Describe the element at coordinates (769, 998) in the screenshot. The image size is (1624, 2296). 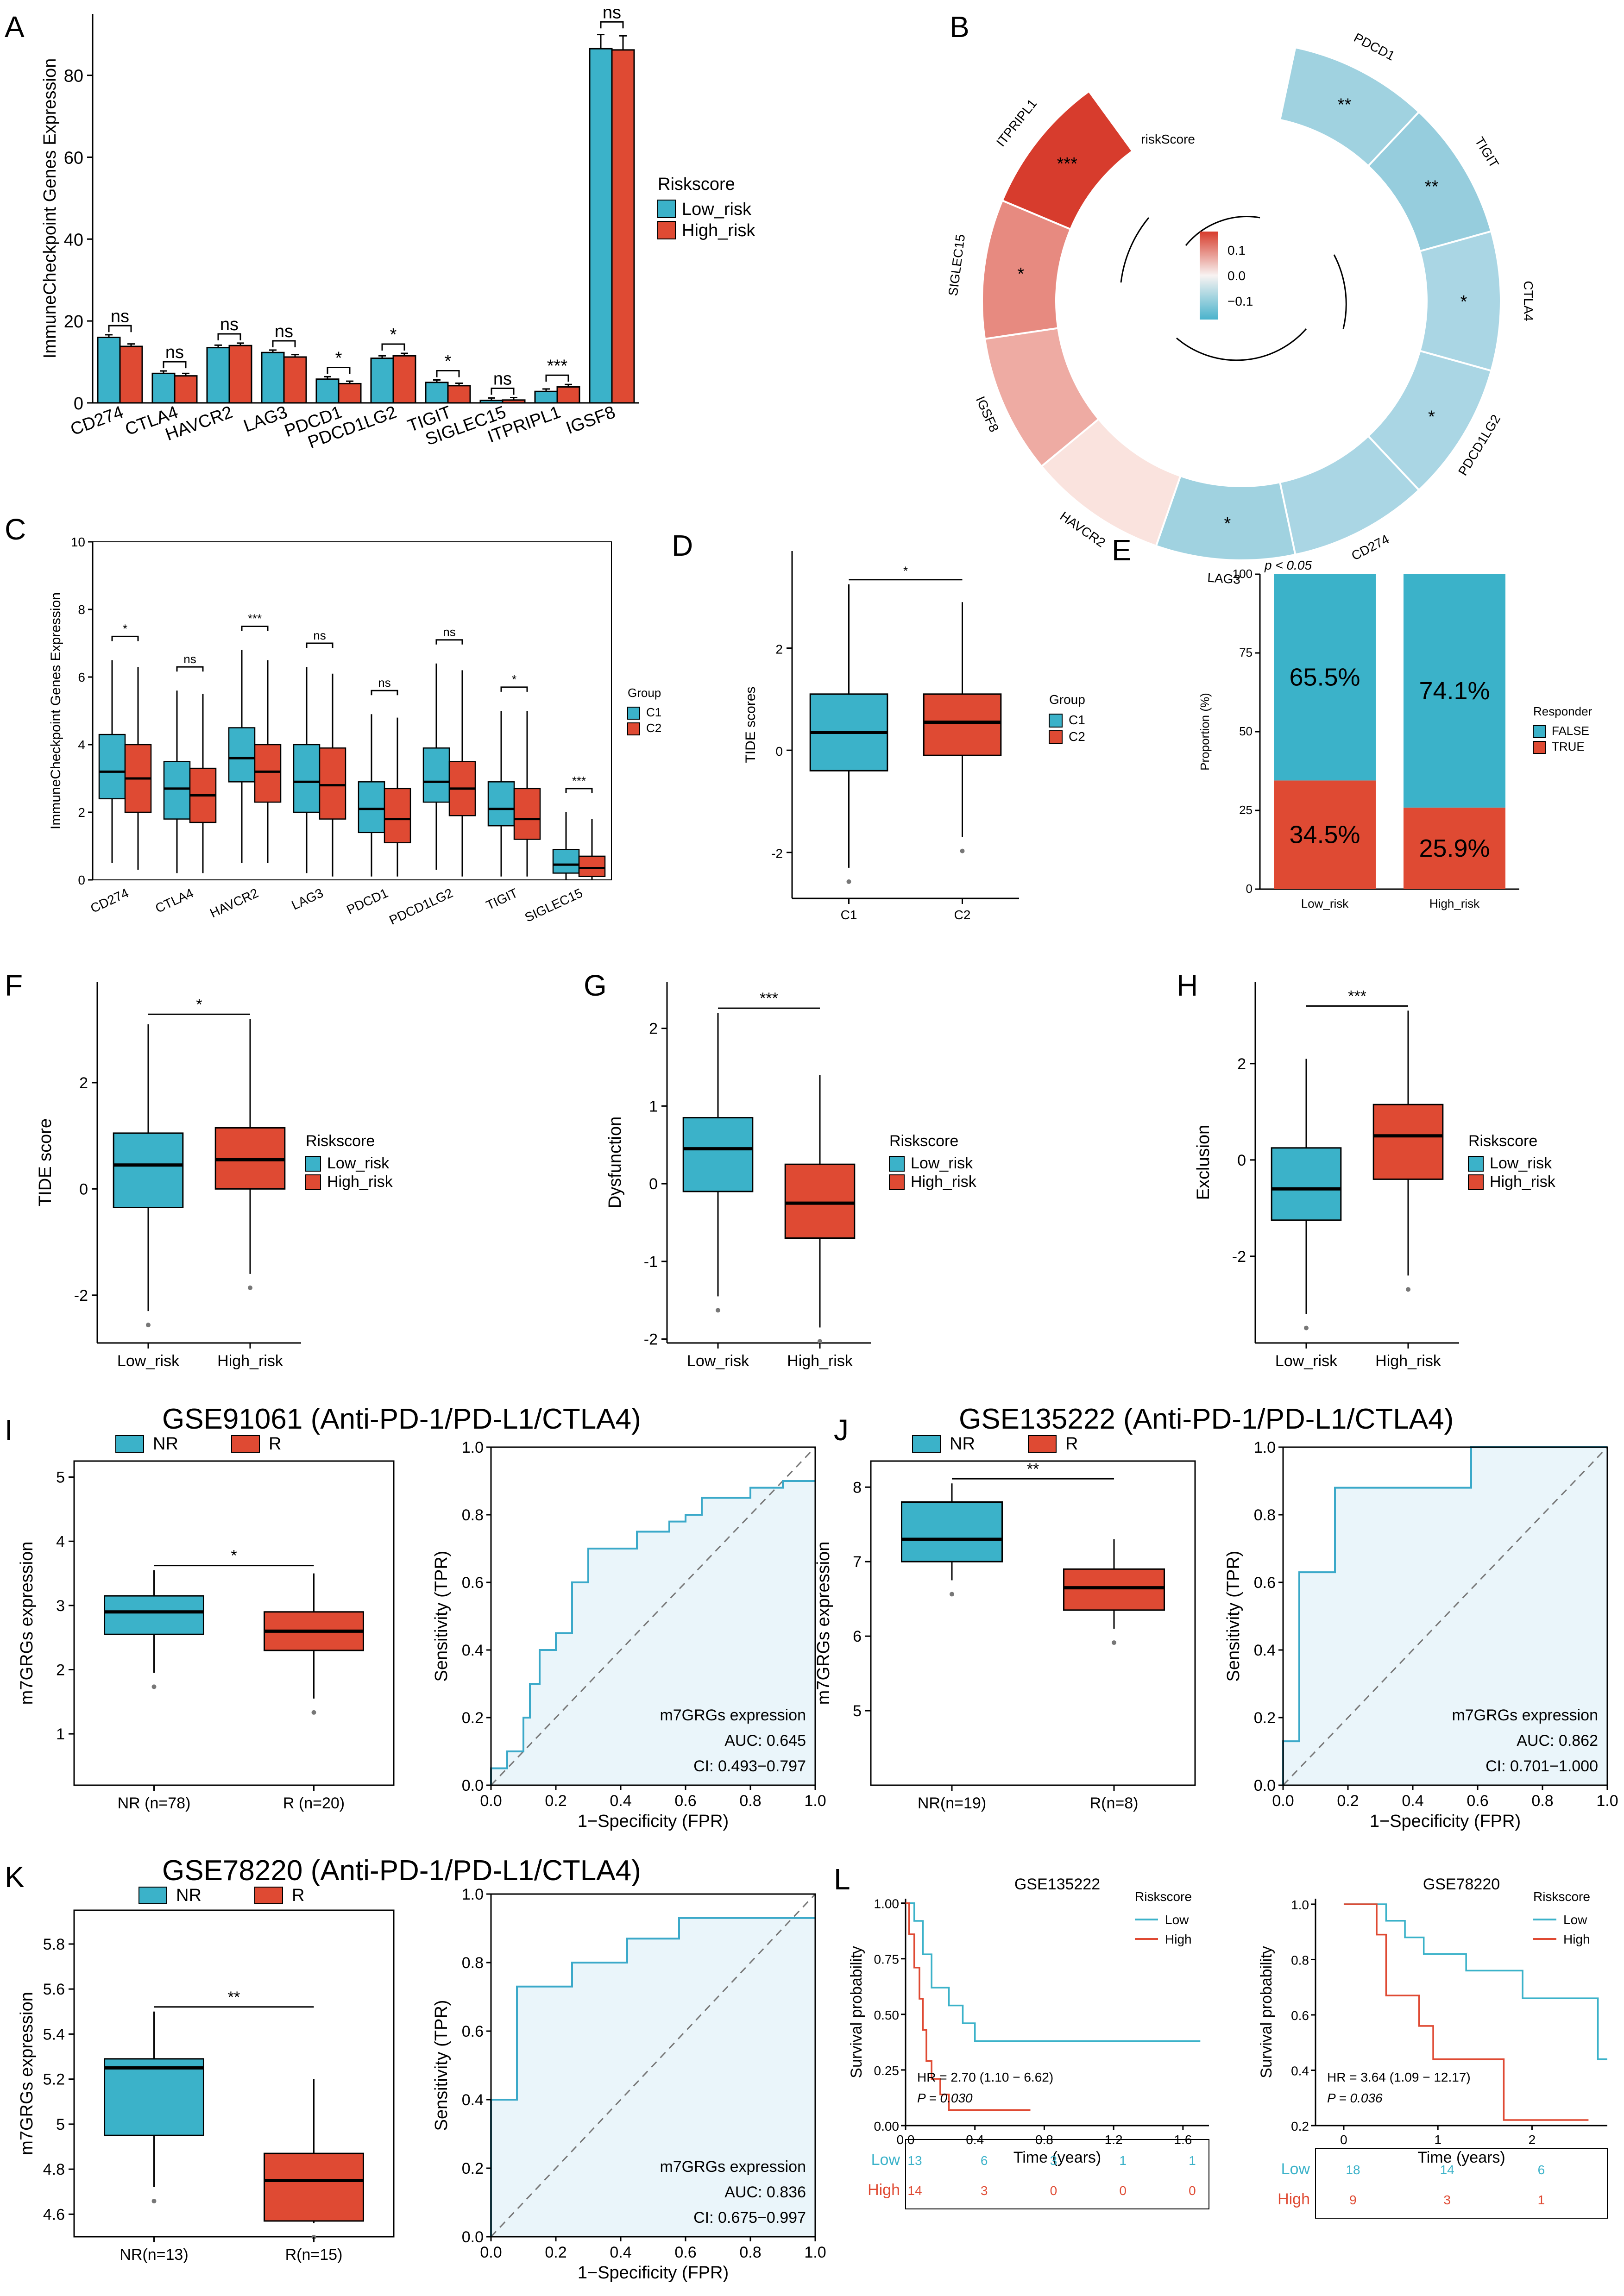
I see `chart-G-sig-label: ***` at that location.